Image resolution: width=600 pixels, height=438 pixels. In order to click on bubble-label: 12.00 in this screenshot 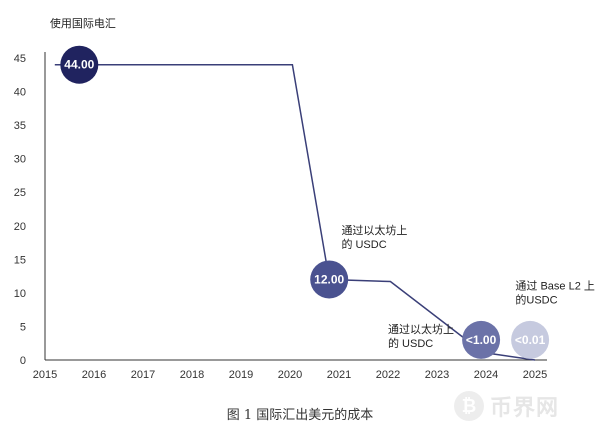, I will do `click(329, 279)`.